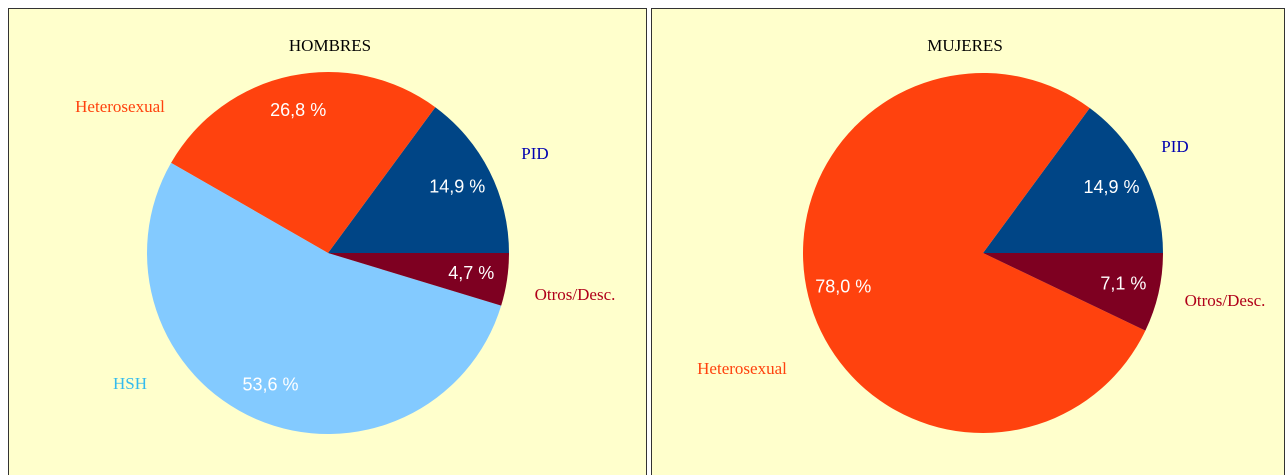 The image size is (1287, 475). What do you see at coordinates (270, 385) in the screenshot?
I see `value-label: 53,6 %` at bounding box center [270, 385].